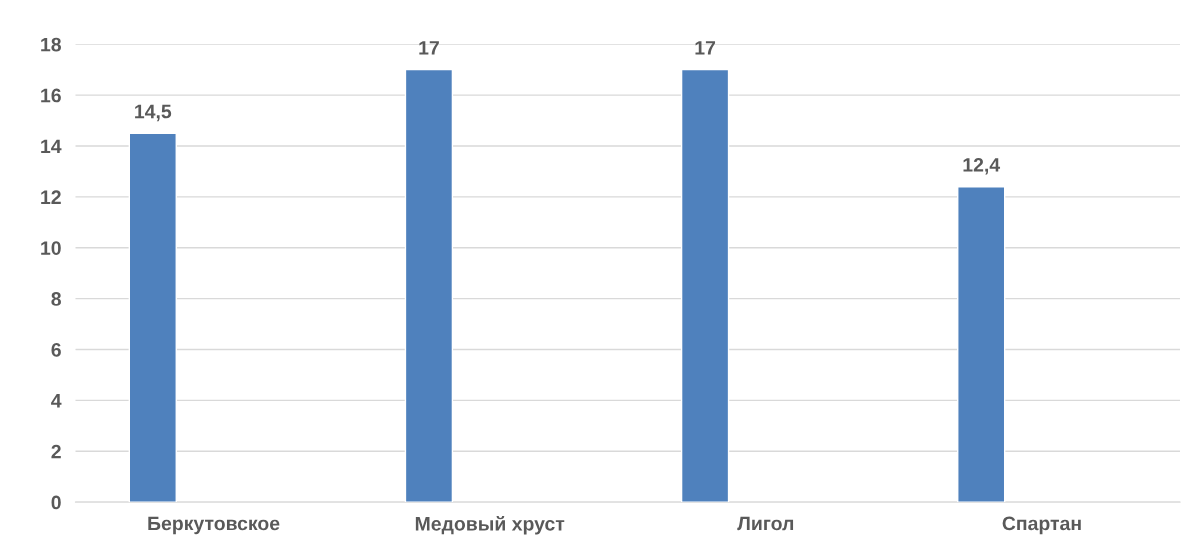 Image resolution: width=1198 pixels, height=553 pixels. What do you see at coordinates (765, 523) in the screenshot?
I see `x-tick-label: Лигол` at bounding box center [765, 523].